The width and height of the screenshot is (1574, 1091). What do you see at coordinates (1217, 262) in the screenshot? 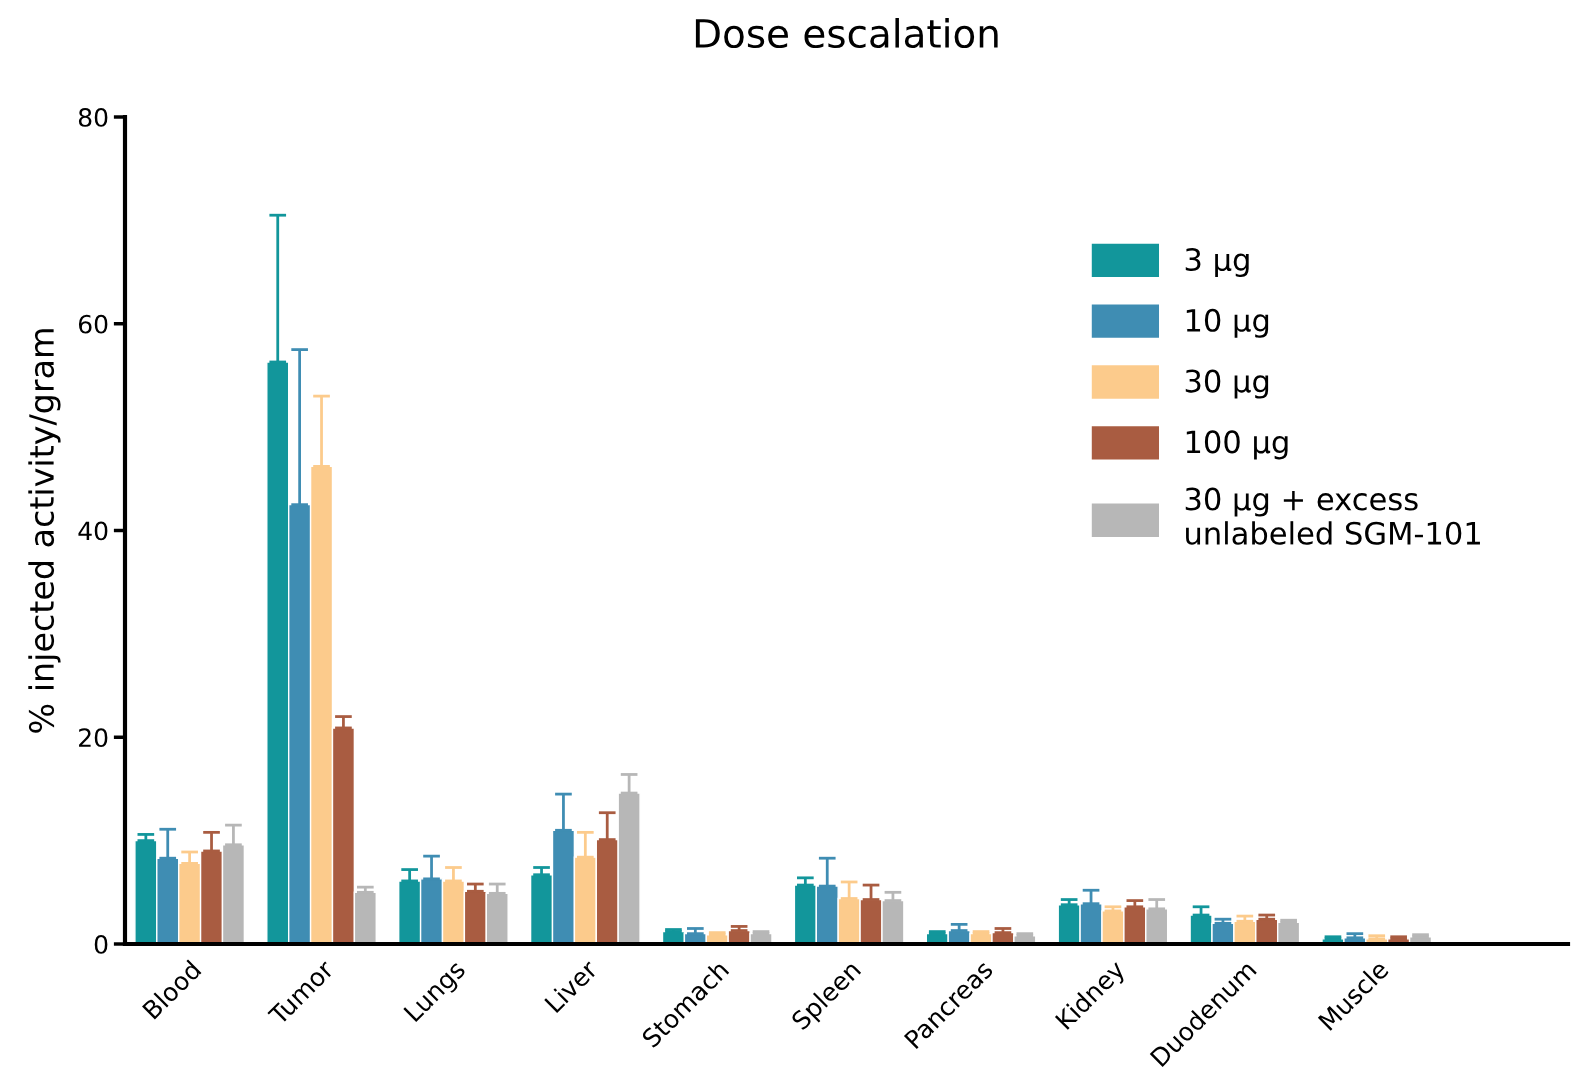
I see `legend-label: 3 µg` at bounding box center [1217, 262].